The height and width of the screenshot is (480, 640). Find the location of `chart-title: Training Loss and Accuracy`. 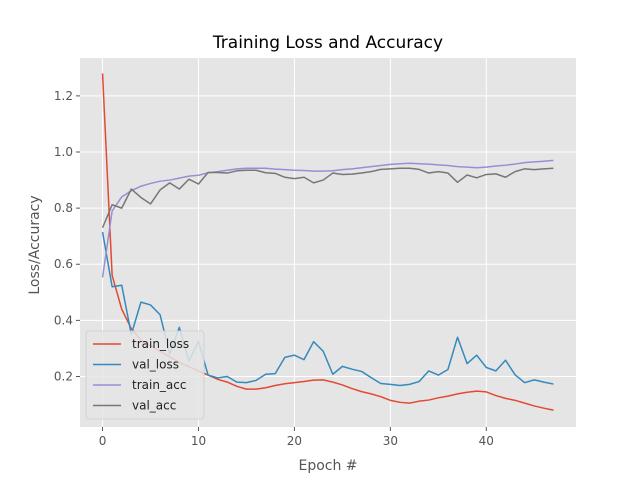

chart-title: Training Loss and Accuracy is located at coordinates (327, 43).